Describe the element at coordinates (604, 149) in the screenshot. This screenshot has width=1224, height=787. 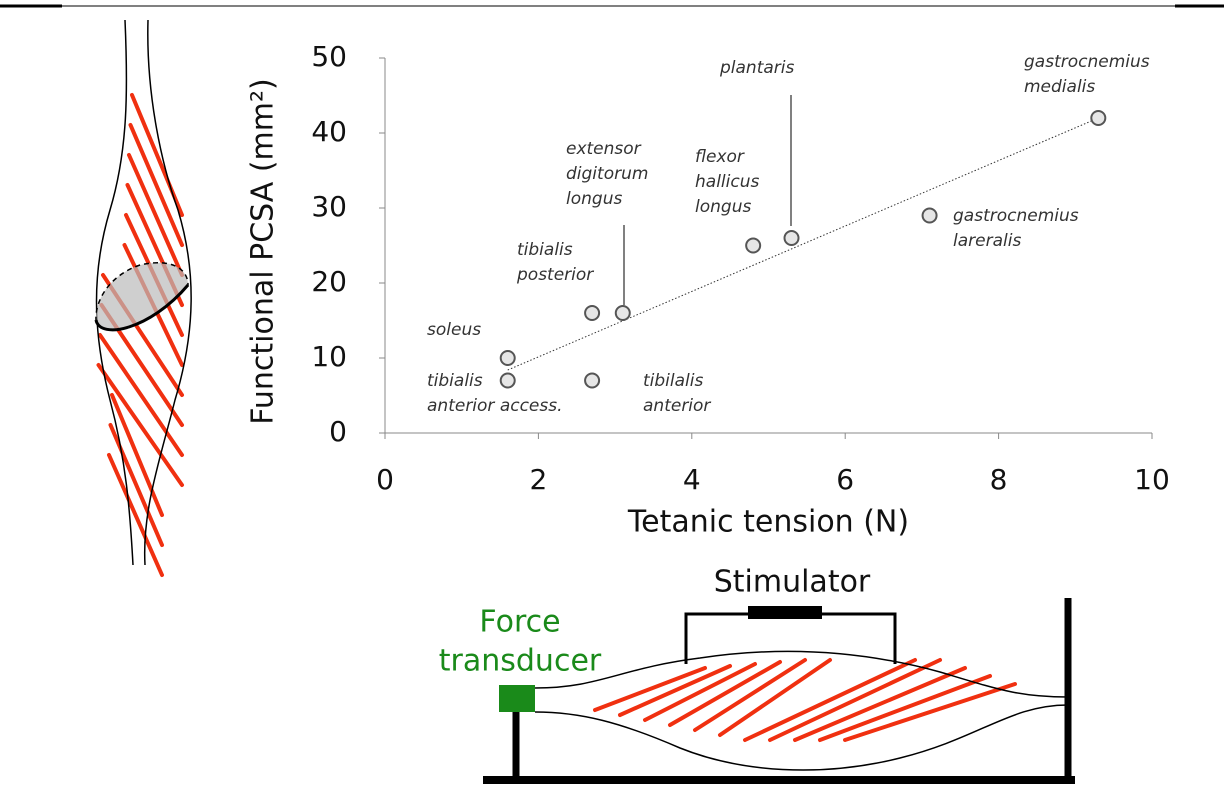
I see `point-label: extensor` at that location.